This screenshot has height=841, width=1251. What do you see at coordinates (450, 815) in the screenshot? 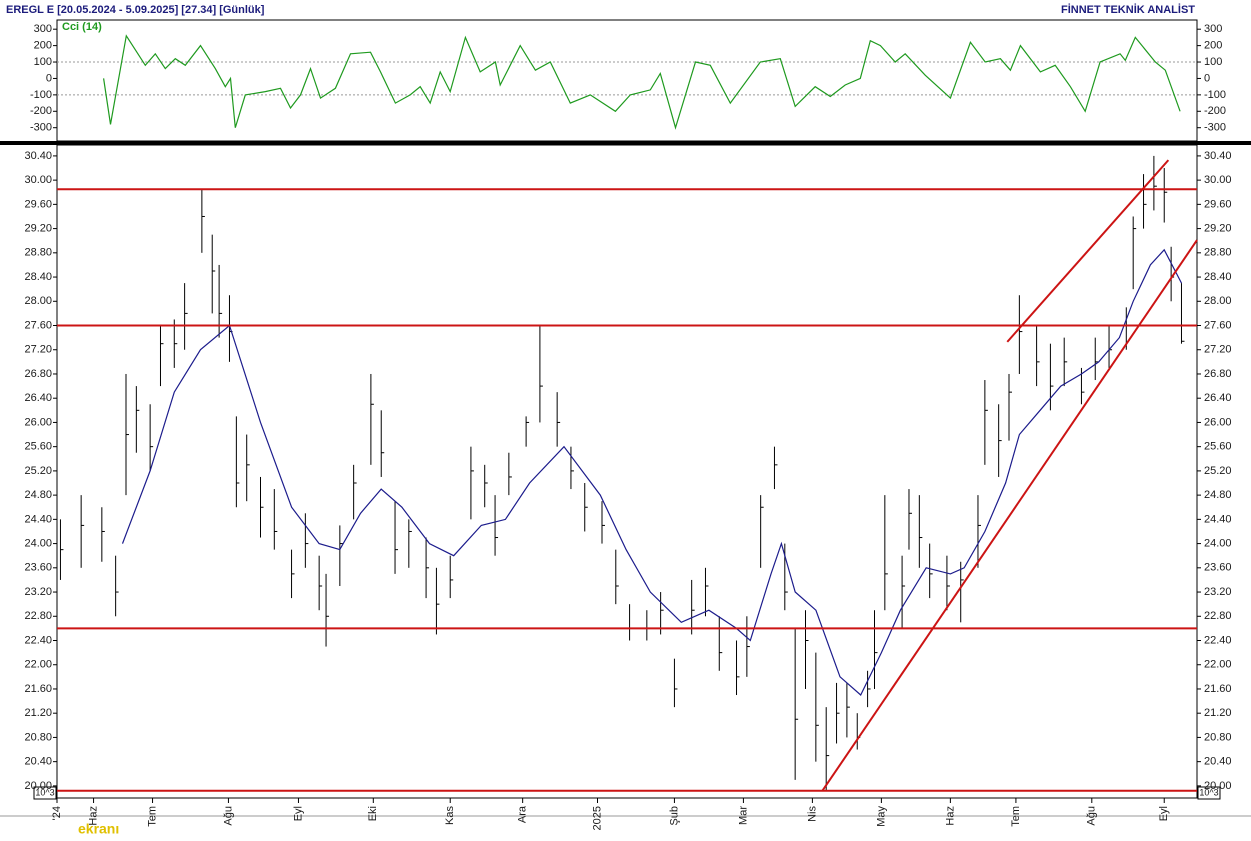
I see `x-tick-label: Kas` at bounding box center [450, 815].